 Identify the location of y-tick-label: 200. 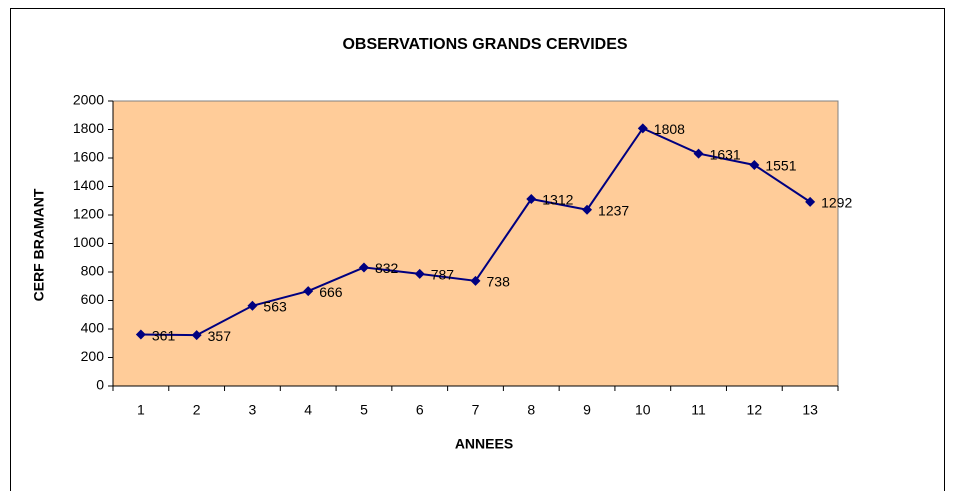
(93, 356).